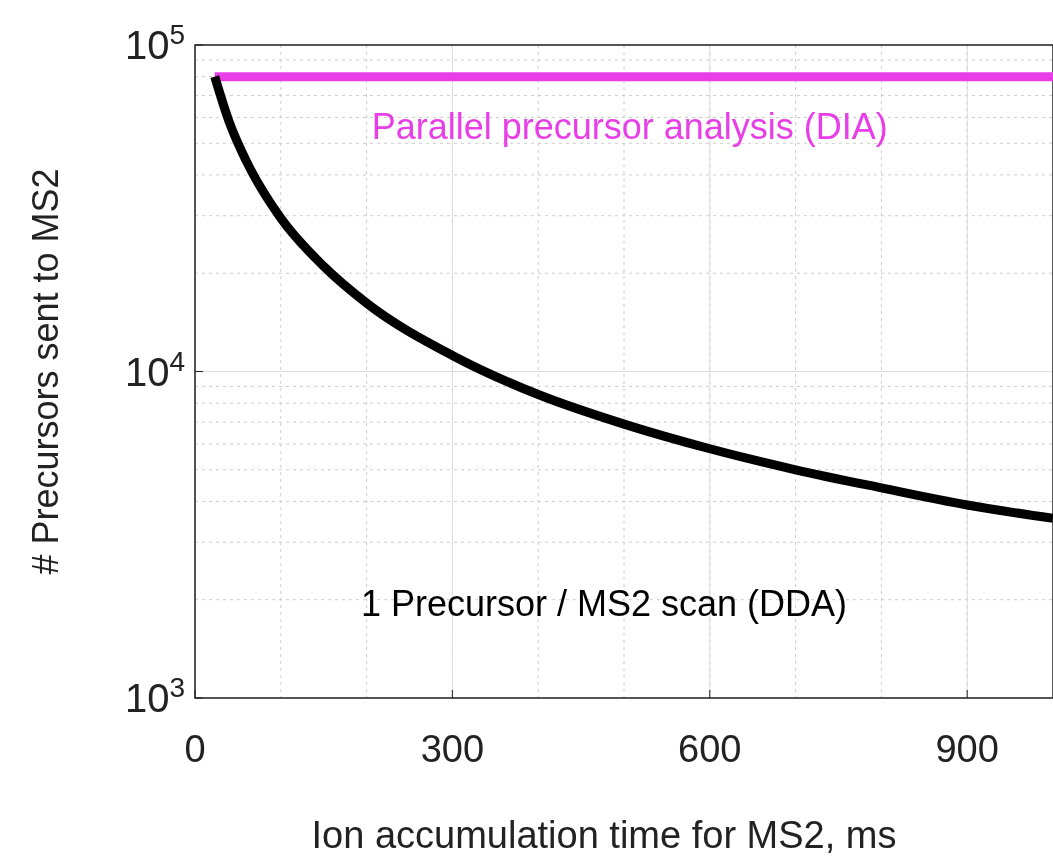 The width and height of the screenshot is (1053, 856). I want to click on y-tick-label: 10$^{5}$, so click(154, 42).